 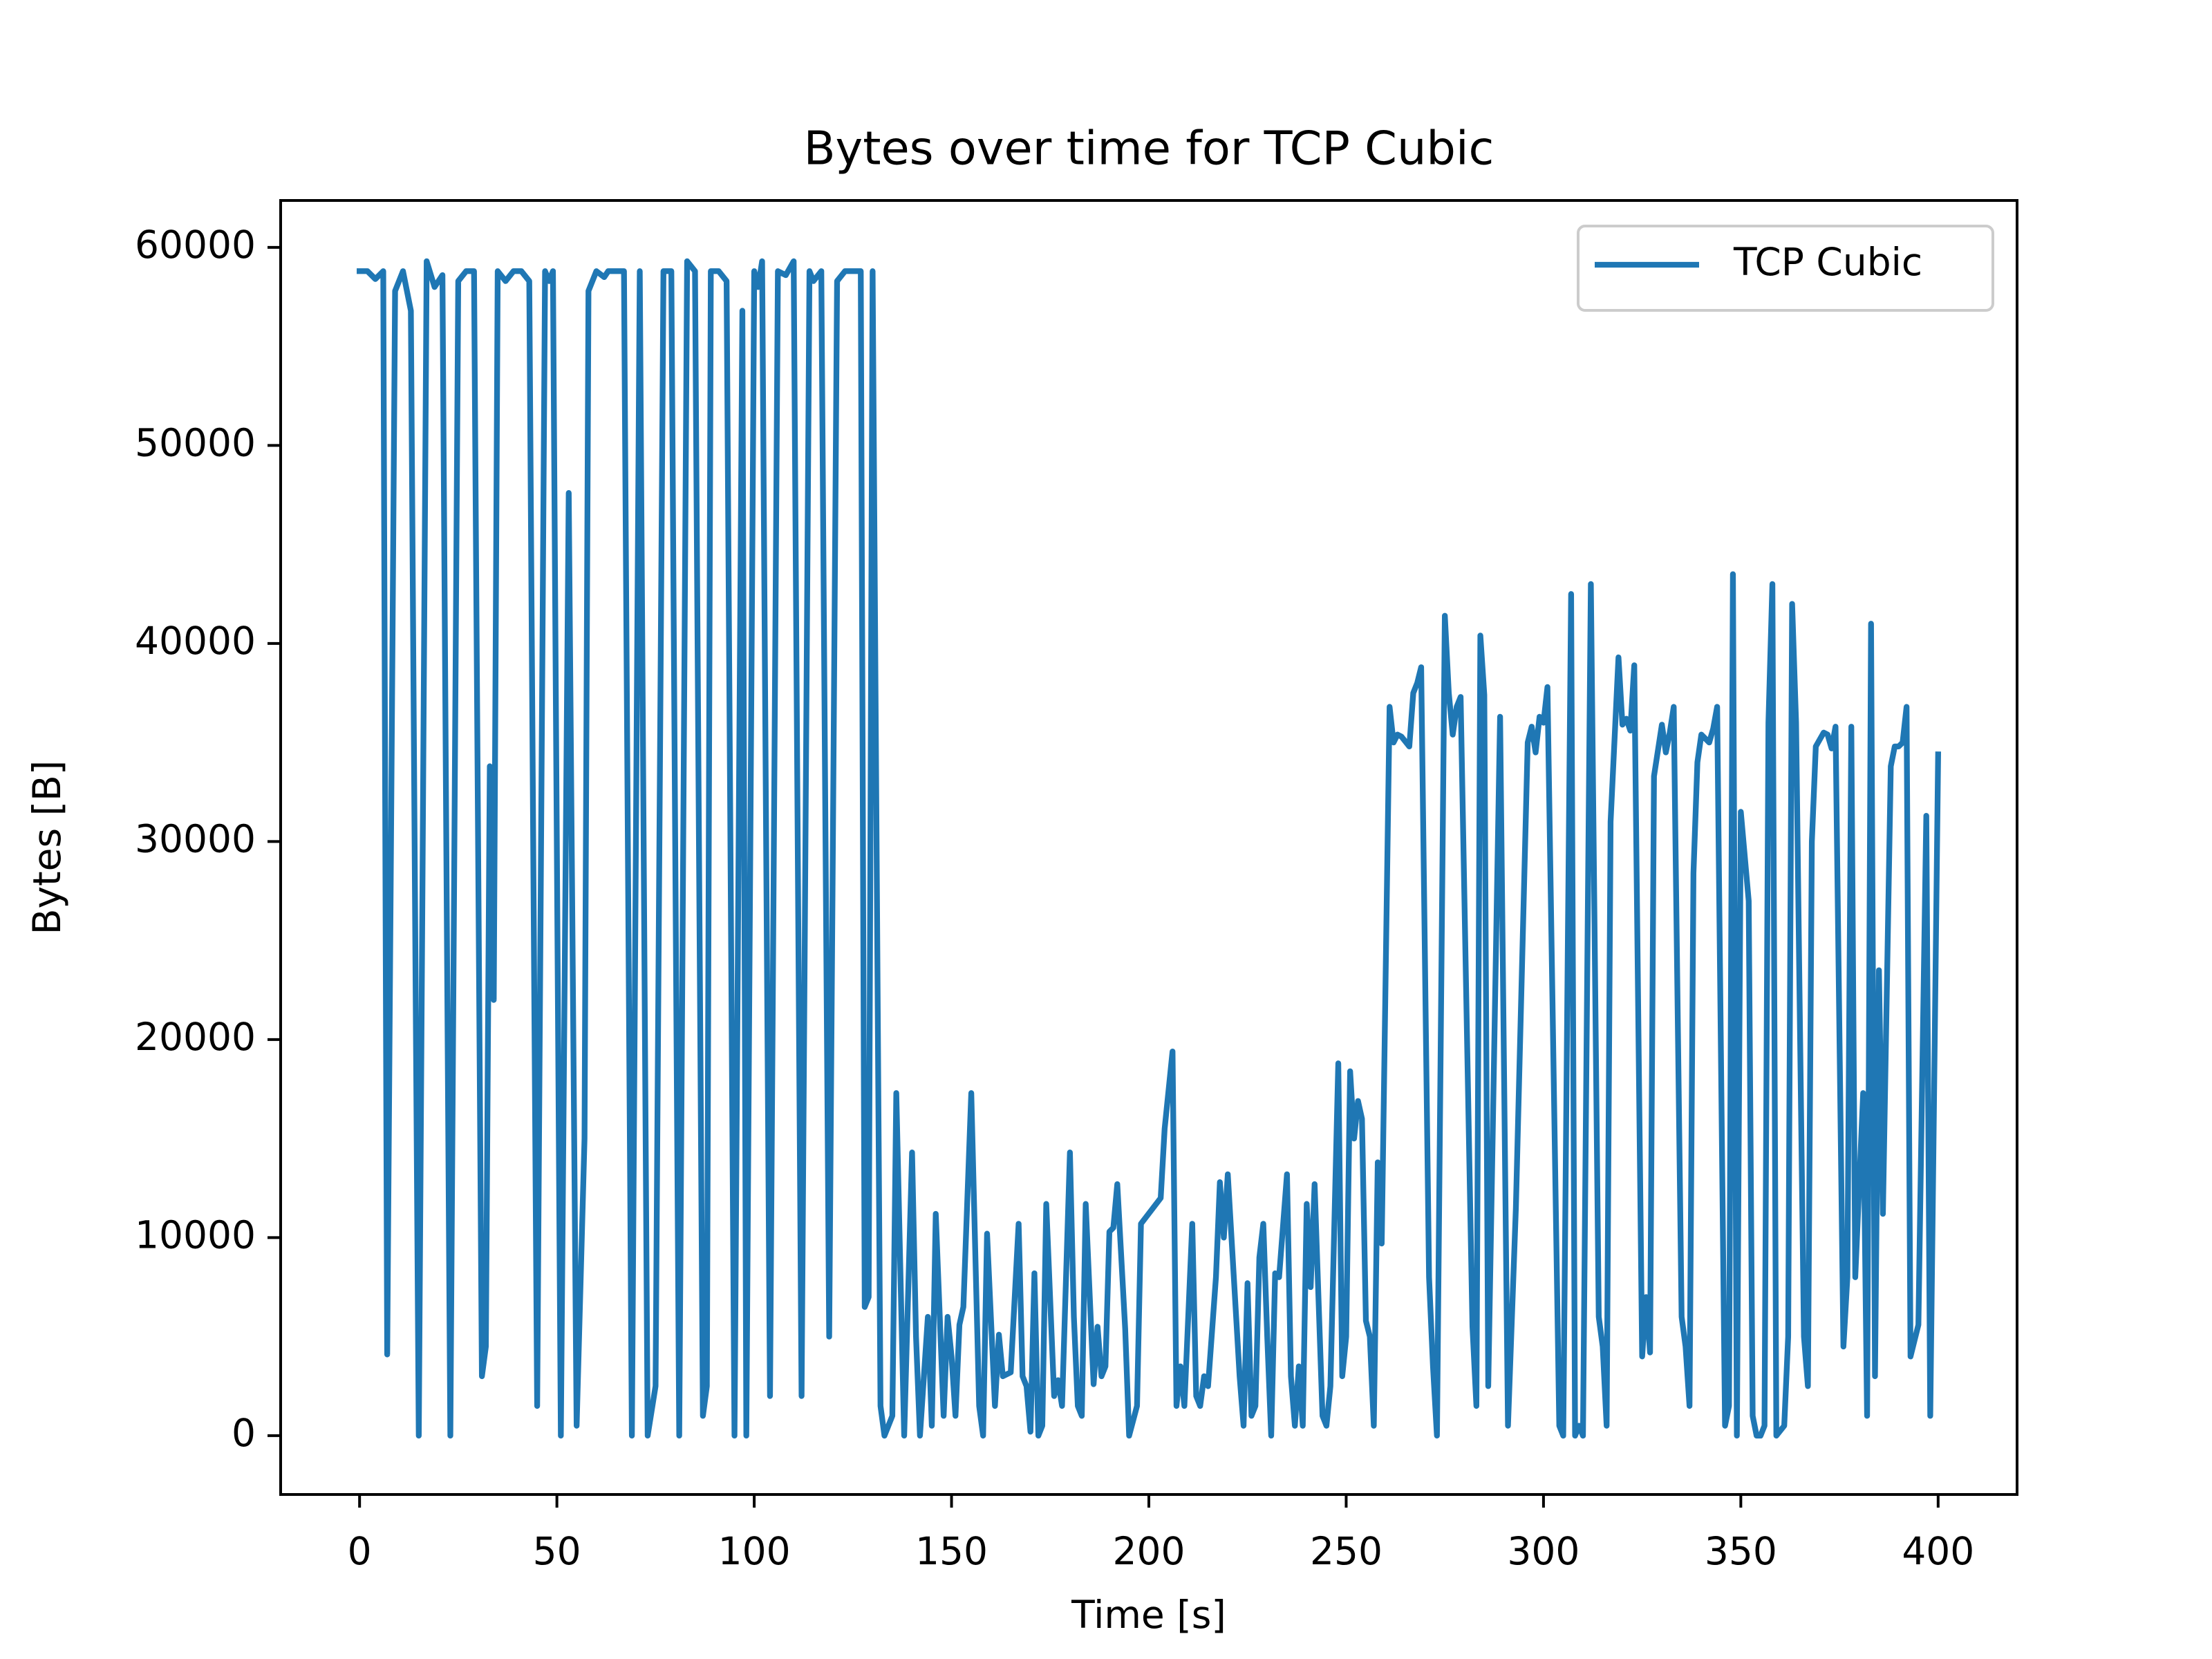 I want to click on x-tick-label: 200, so click(x=1149, y=1551).